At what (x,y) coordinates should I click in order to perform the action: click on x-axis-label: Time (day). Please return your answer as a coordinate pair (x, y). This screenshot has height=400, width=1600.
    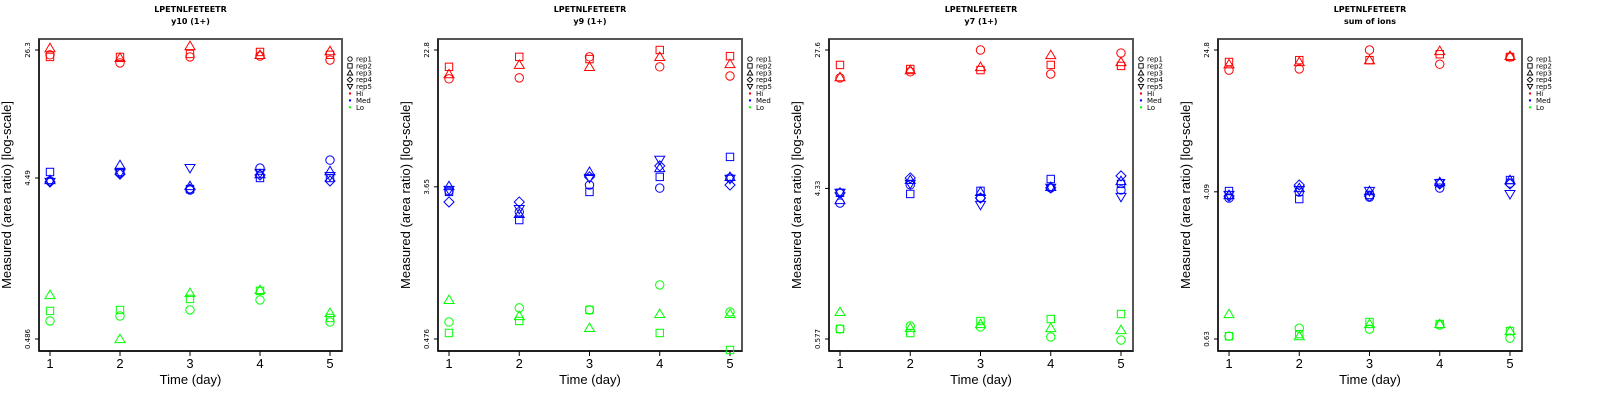
    Looking at the image, I should click on (191, 379).